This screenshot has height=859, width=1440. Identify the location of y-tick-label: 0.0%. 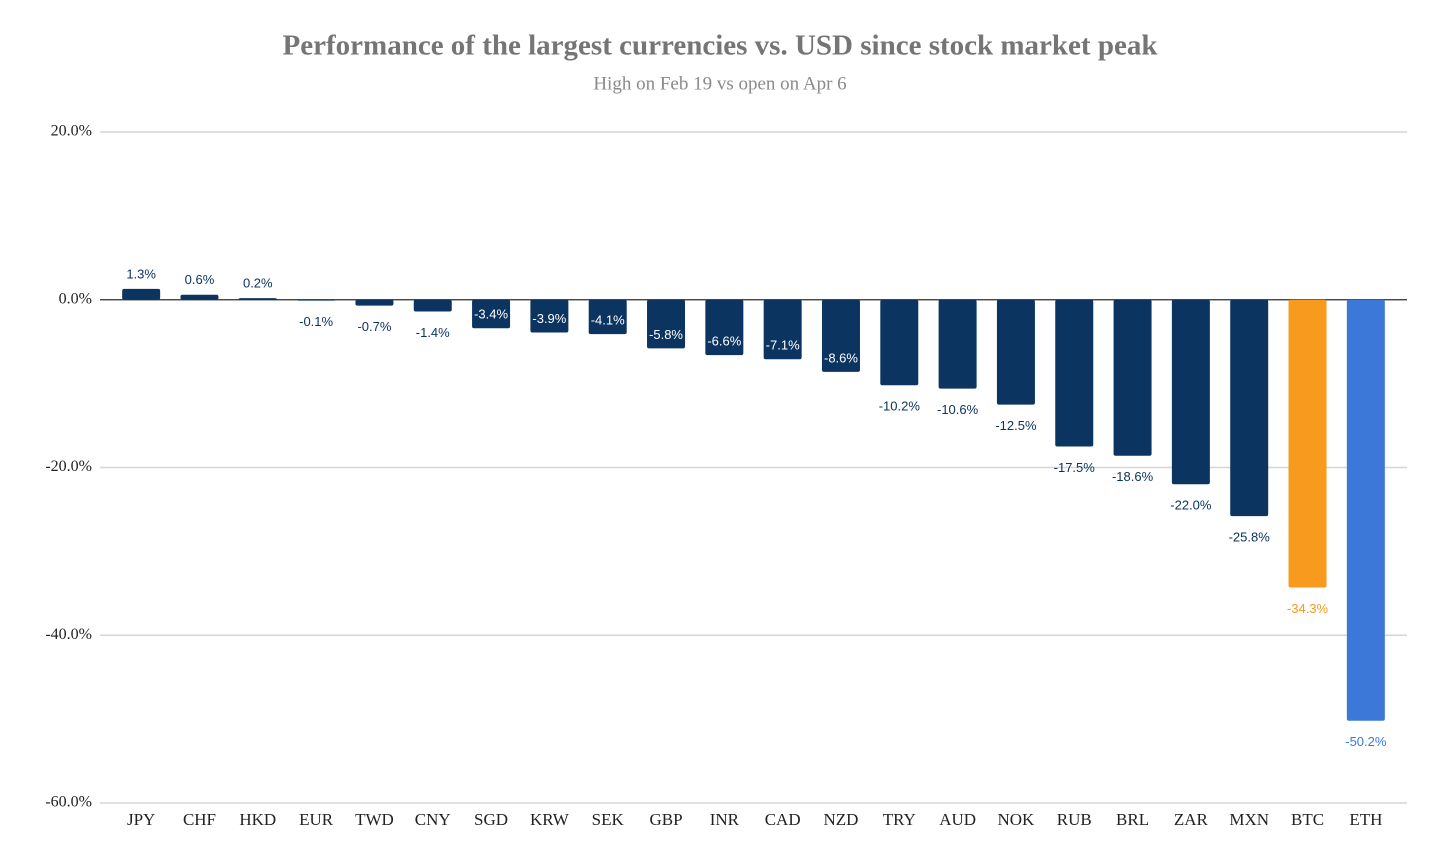
(75, 298).